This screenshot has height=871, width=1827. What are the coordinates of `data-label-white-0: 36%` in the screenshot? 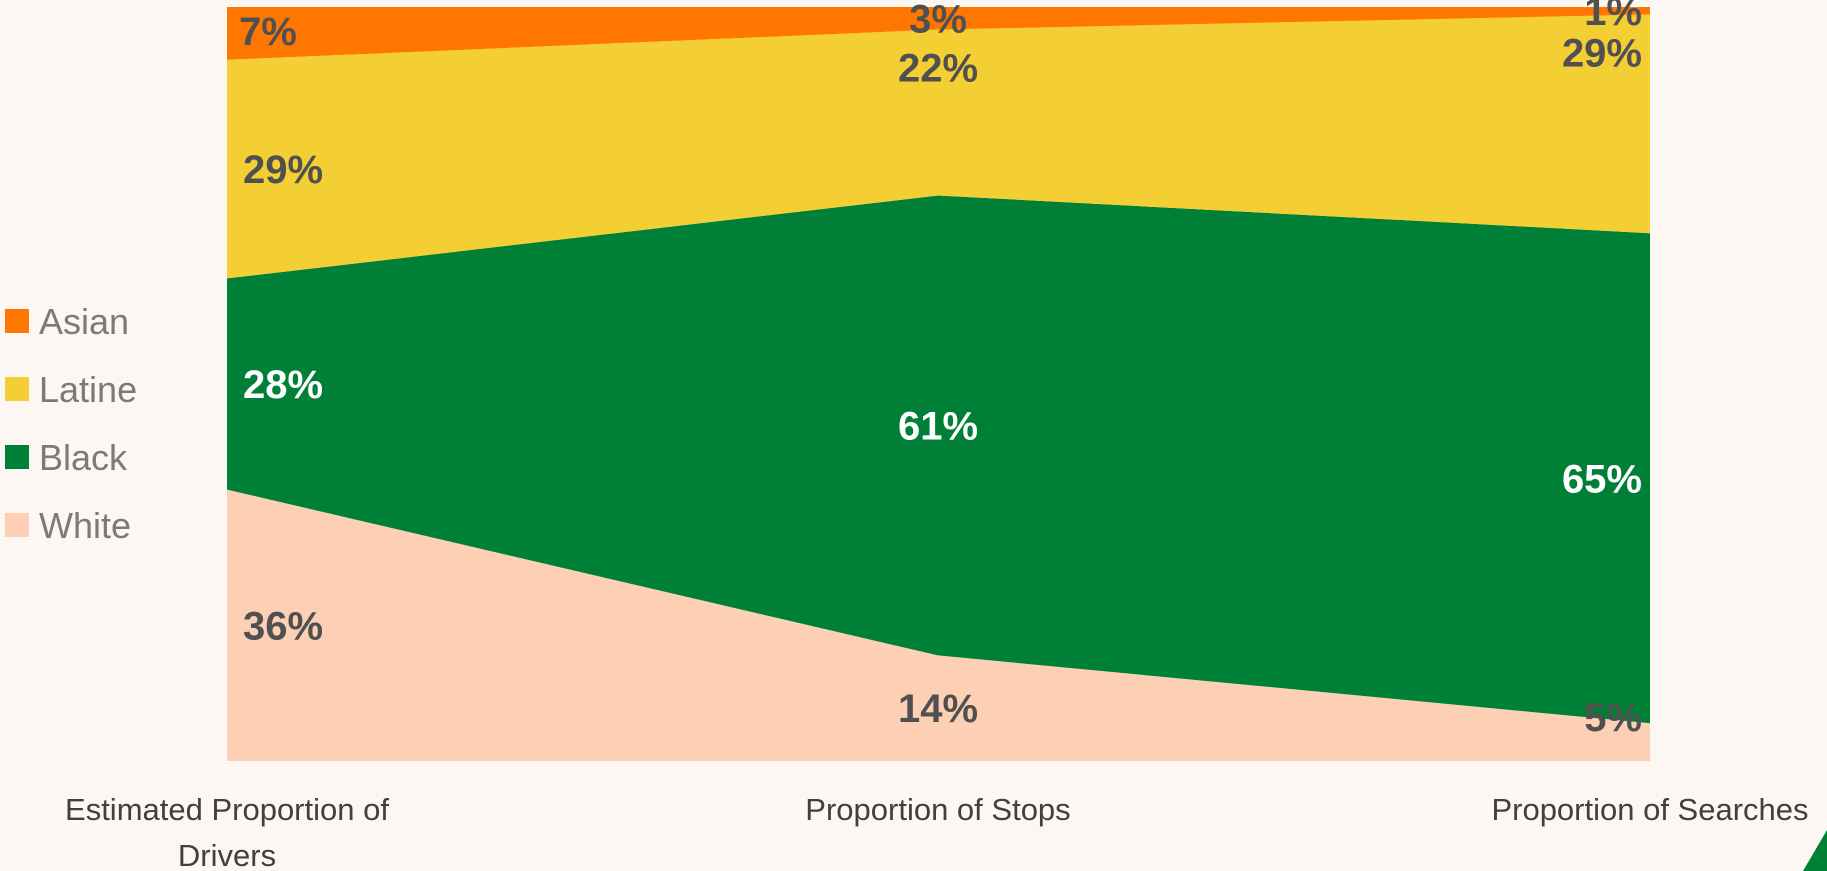 It's located at (283, 626).